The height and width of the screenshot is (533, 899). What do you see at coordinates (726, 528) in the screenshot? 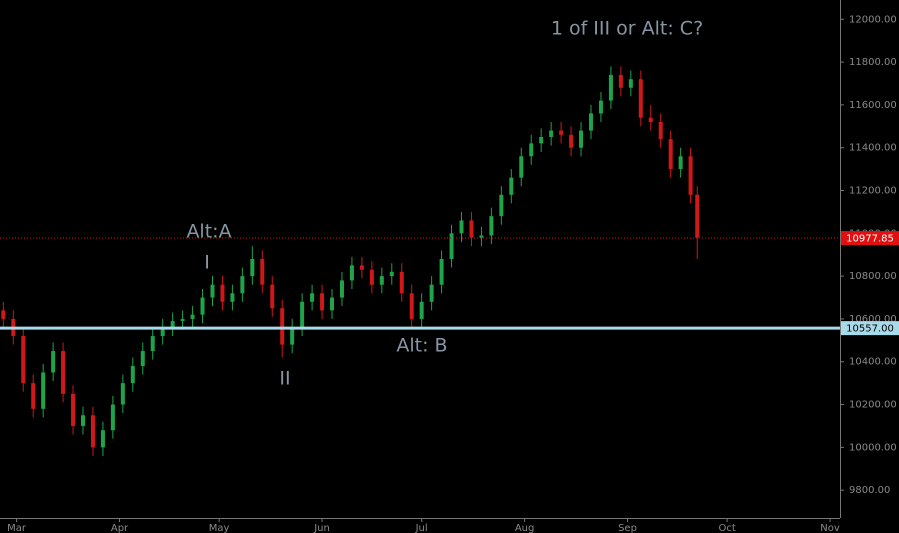
I see `x-tick-label: Oct` at bounding box center [726, 528].